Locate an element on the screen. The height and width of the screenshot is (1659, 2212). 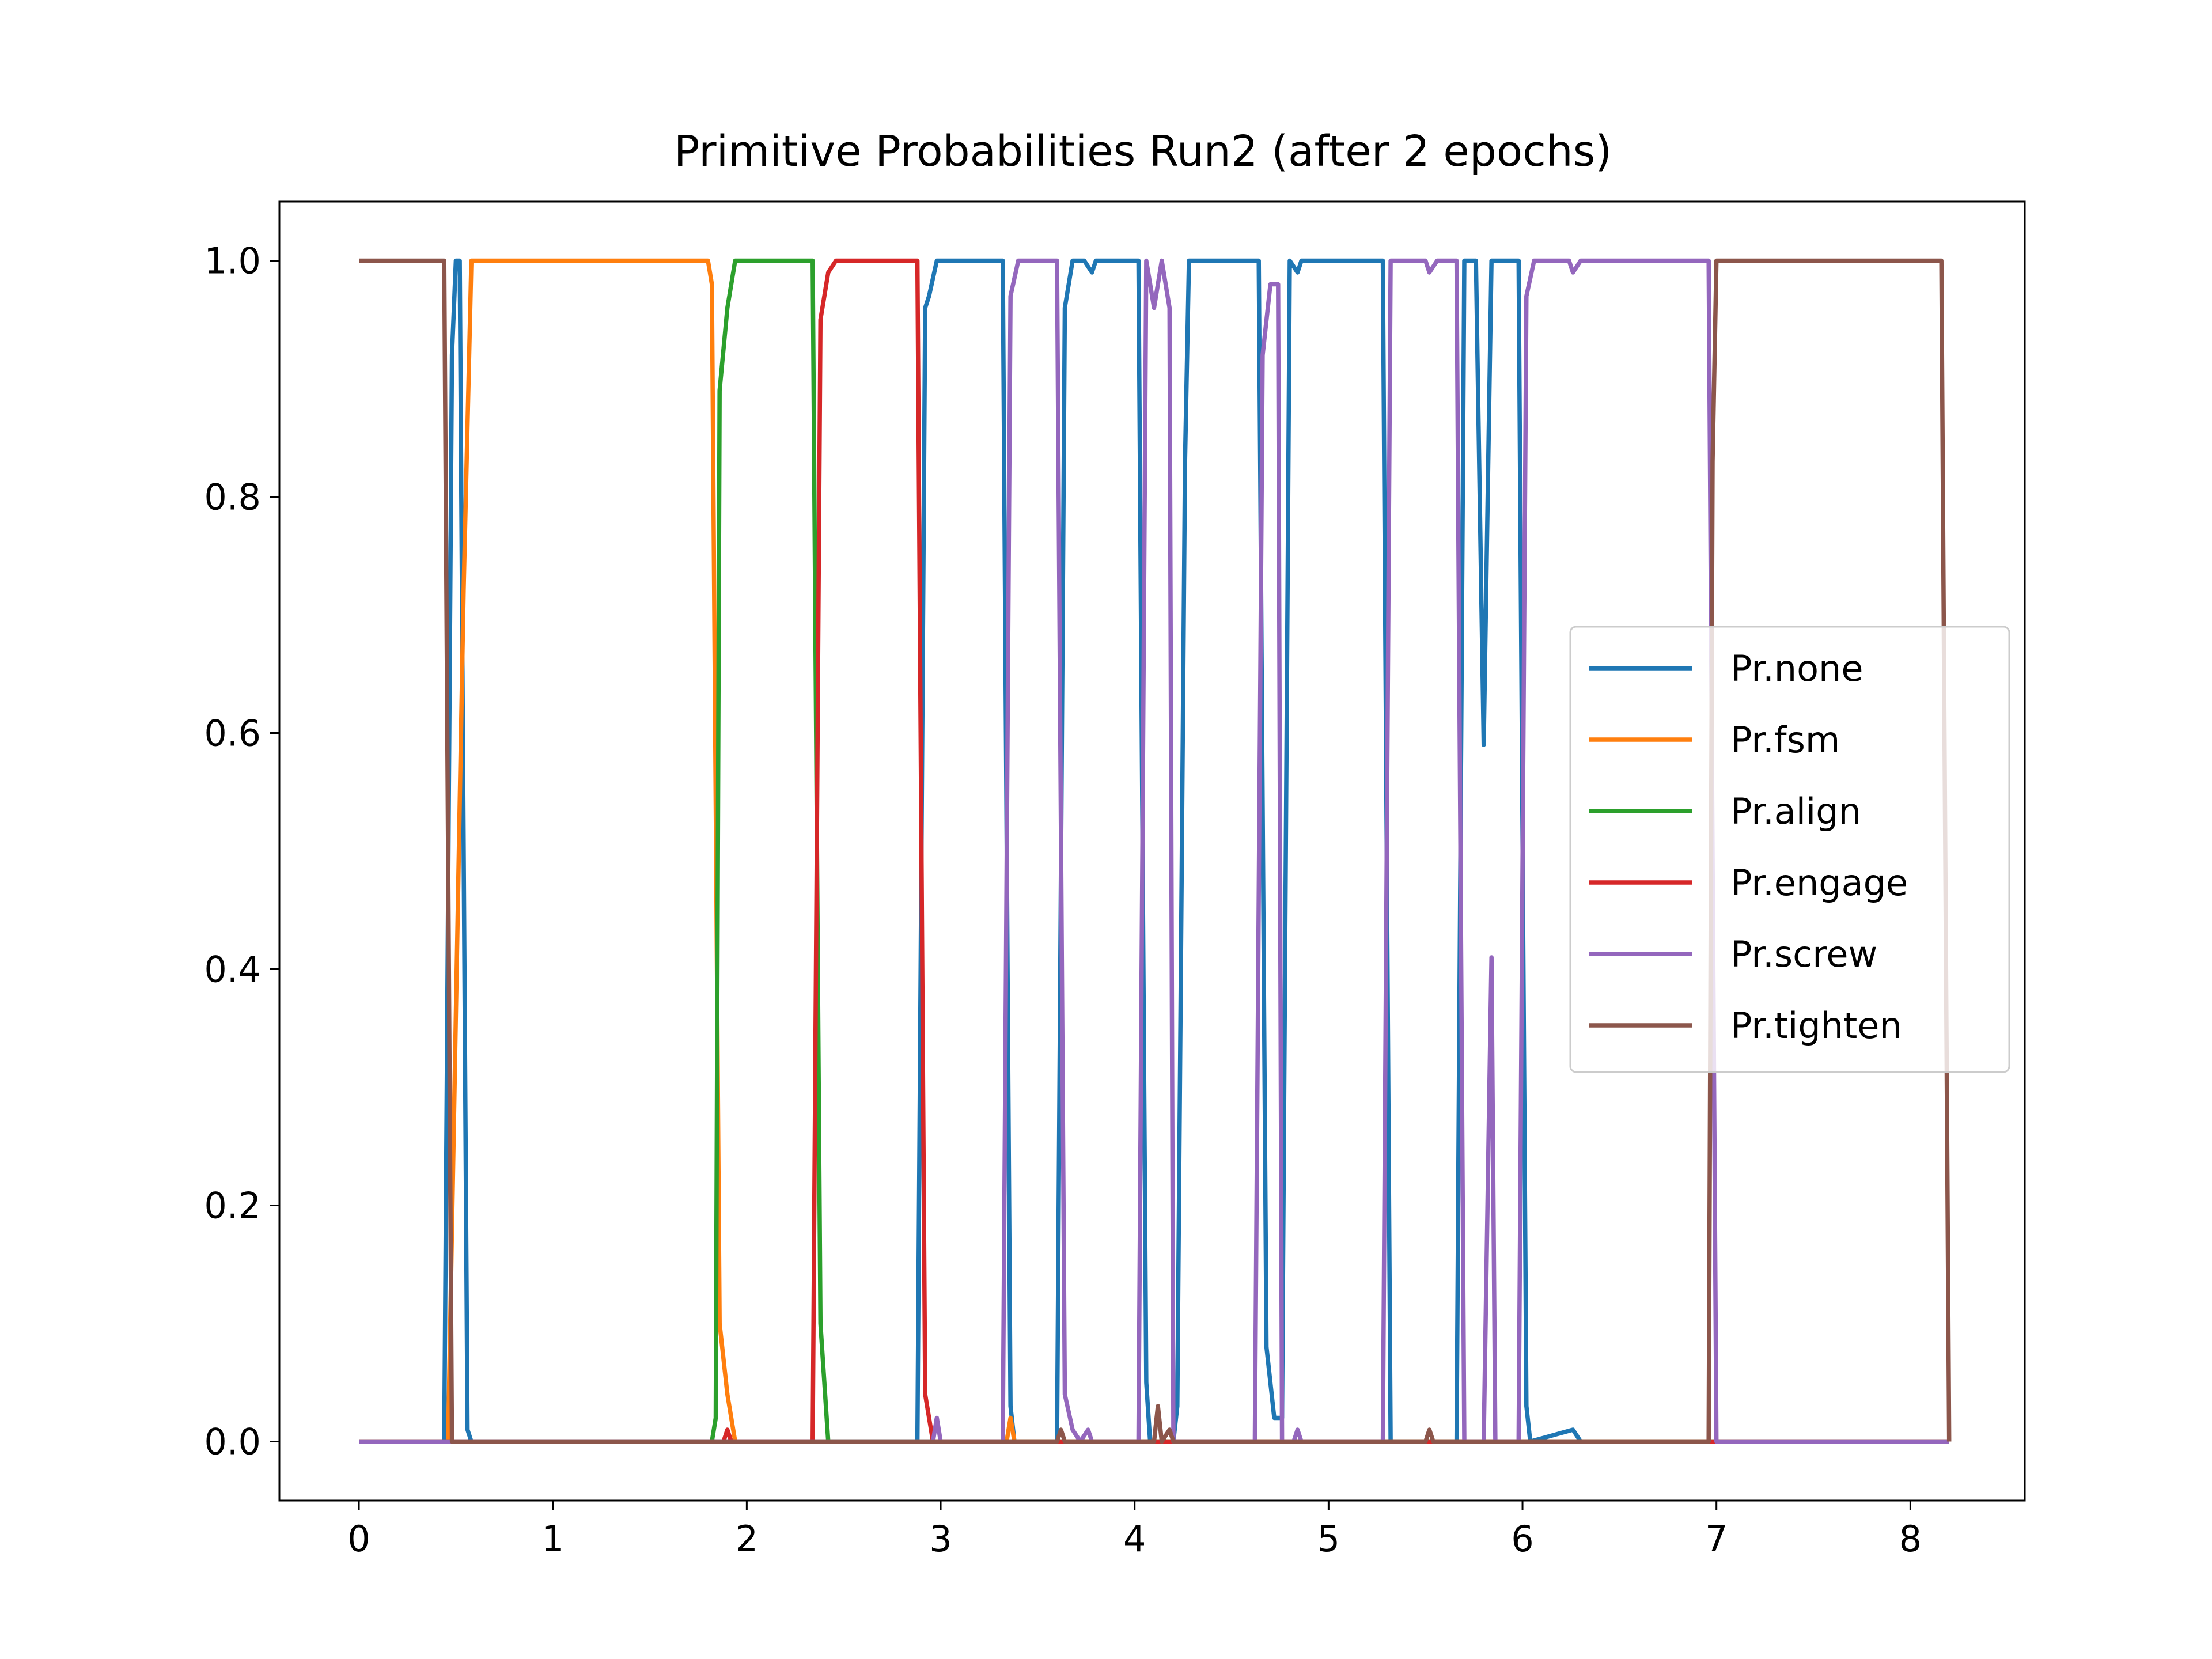
y-tick-label-2: 0.4 is located at coordinates (232, 970).